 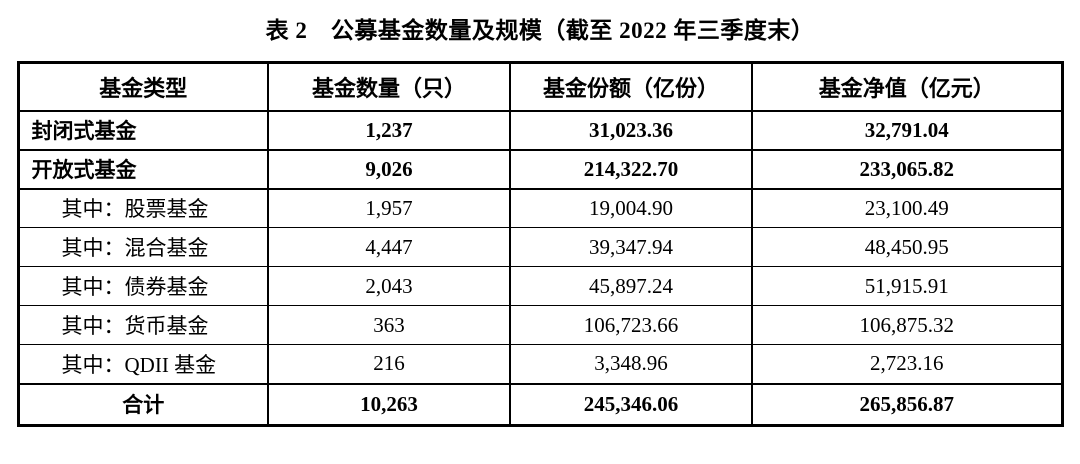 I want to click on value-cell: 106,723.66, so click(x=631, y=325).